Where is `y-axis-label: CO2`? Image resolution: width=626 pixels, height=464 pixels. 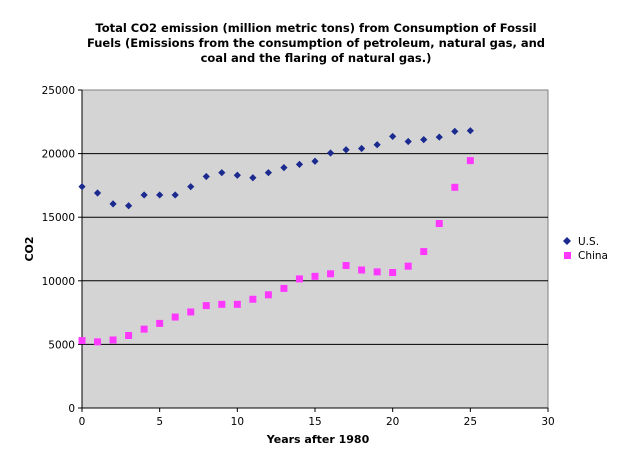
y-axis-label: CO2 is located at coordinates (29, 248).